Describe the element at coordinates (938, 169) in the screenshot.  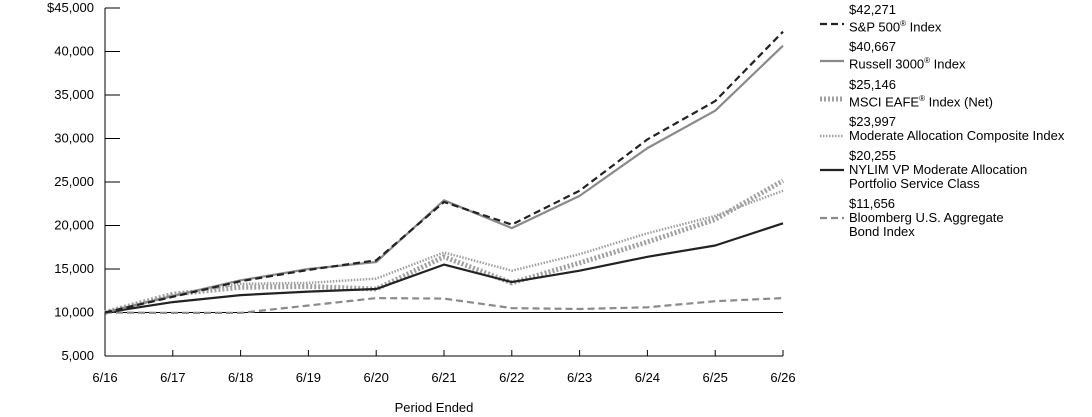
I see `legend-label: NYLIM VP Moderate Allocation` at that location.